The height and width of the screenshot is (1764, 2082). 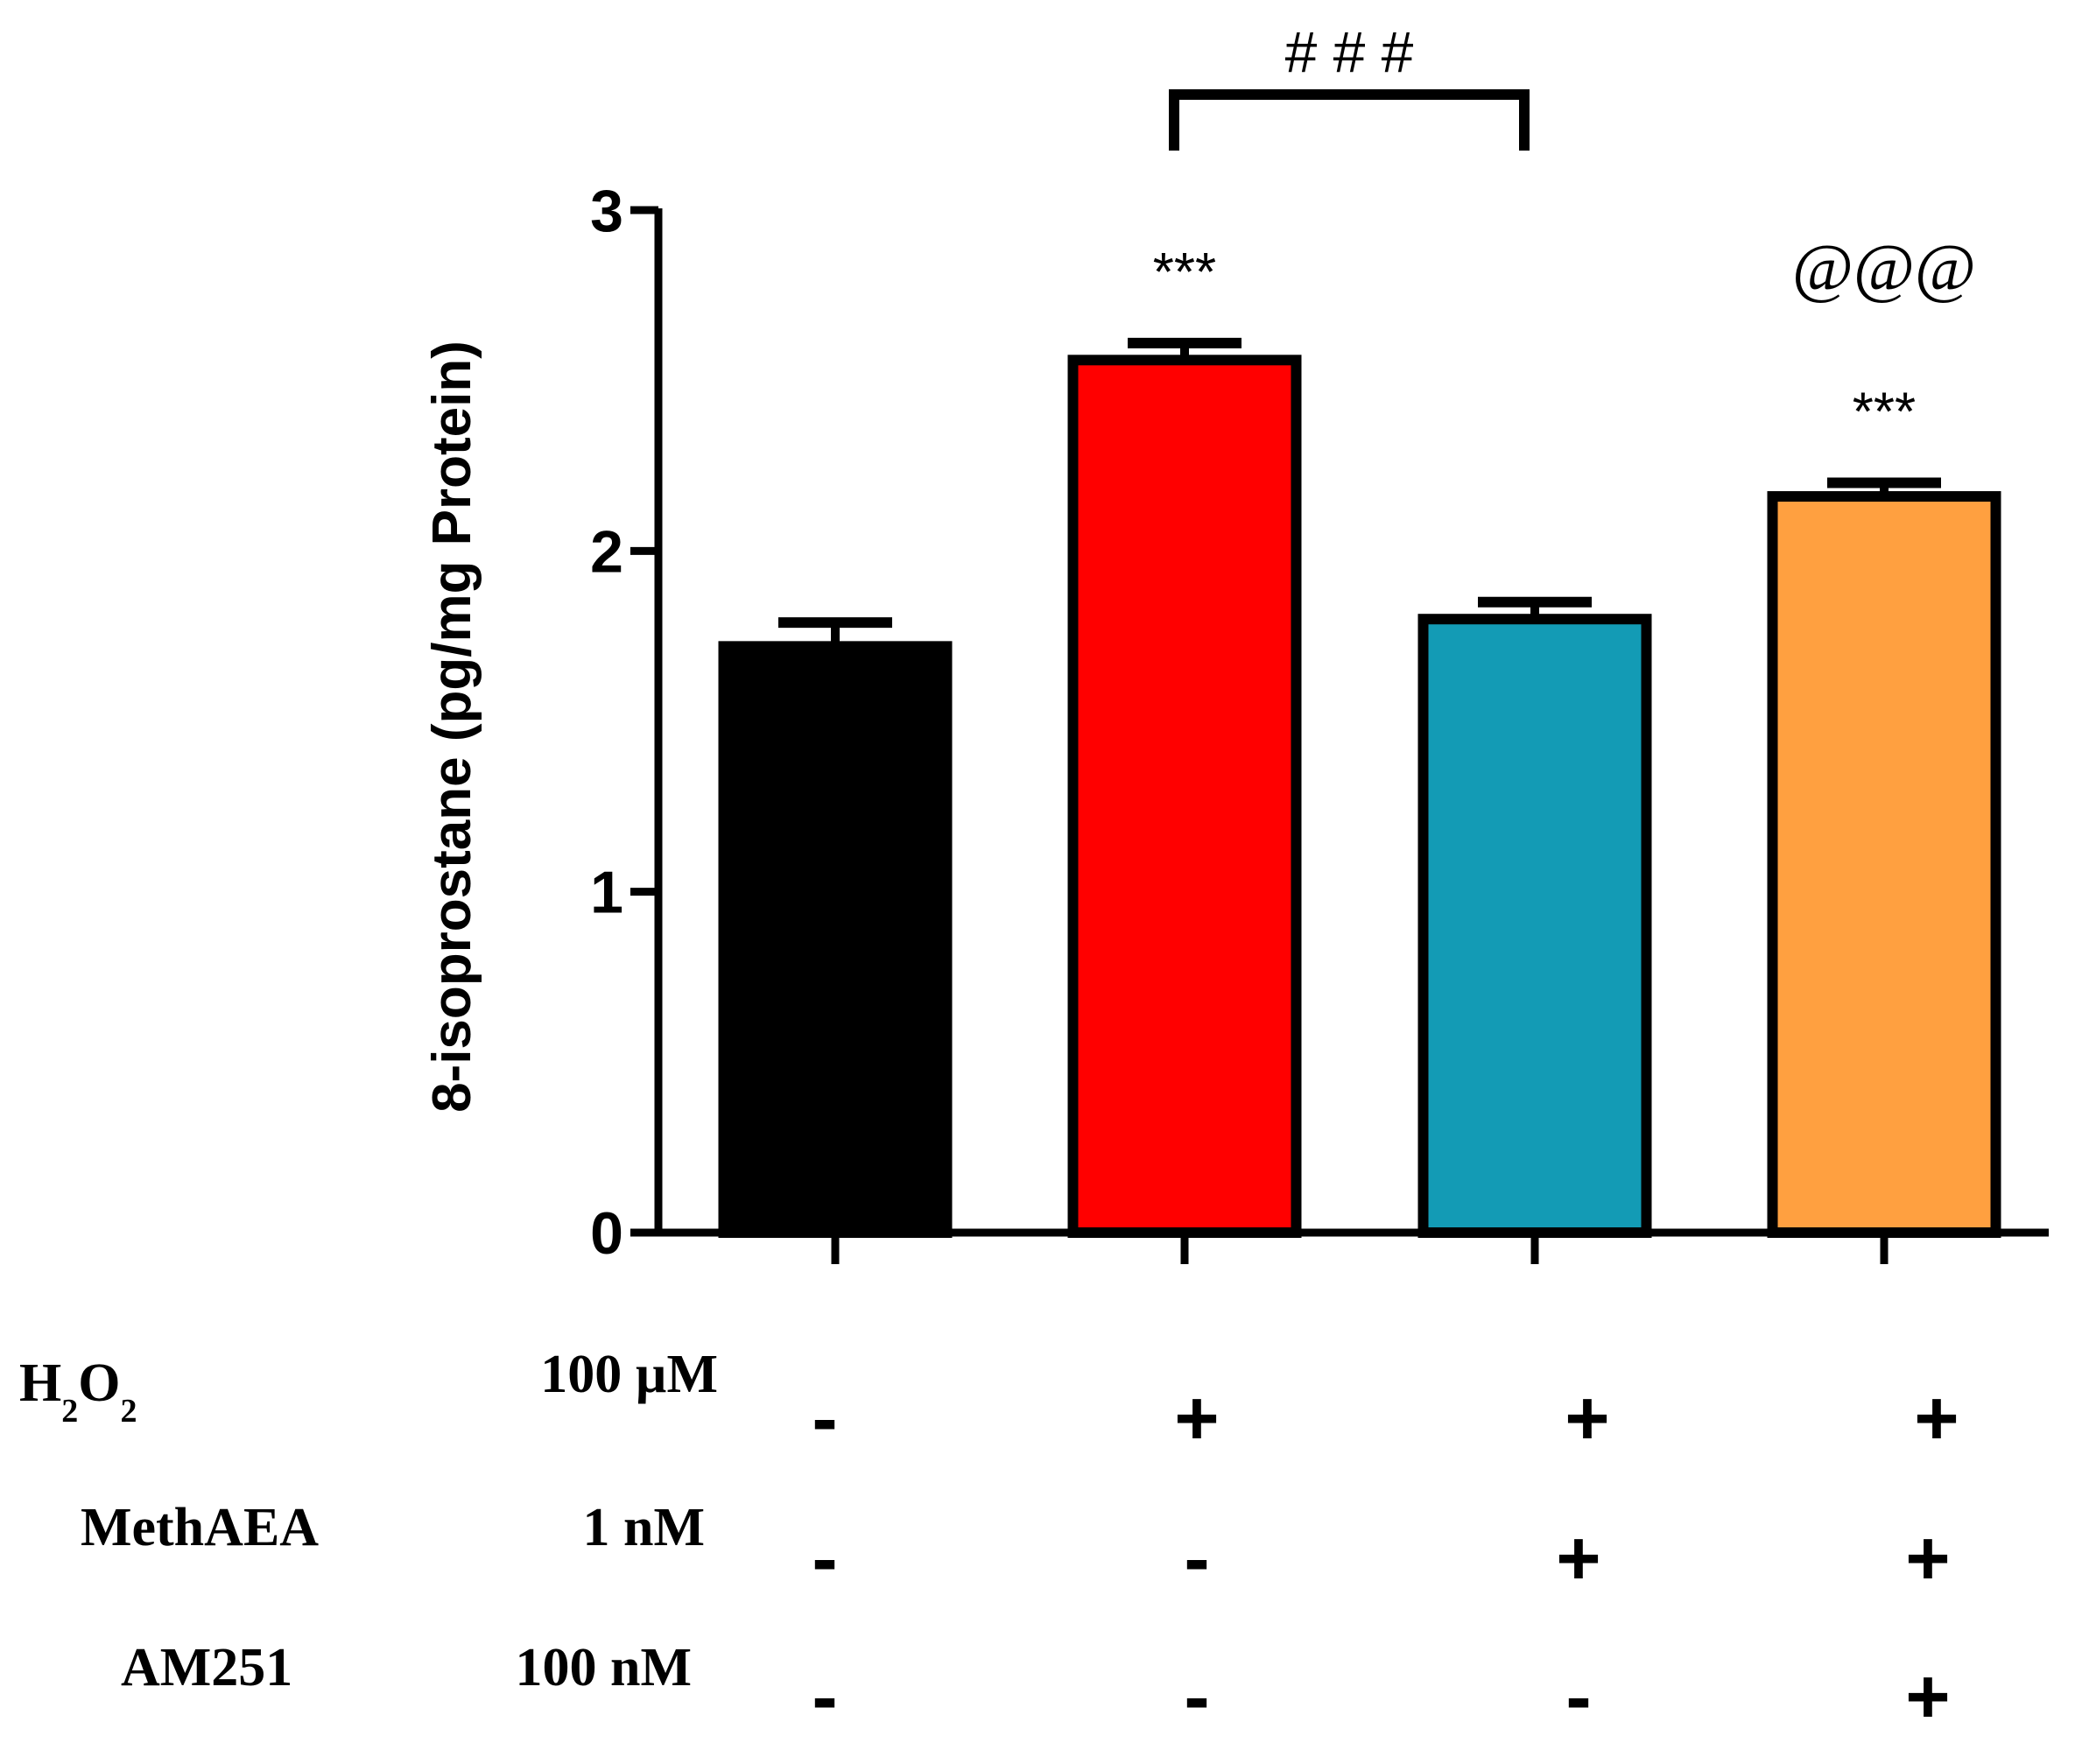 What do you see at coordinates (200, 1527) in the screenshot?
I see `methaea-label: MethAEA` at bounding box center [200, 1527].